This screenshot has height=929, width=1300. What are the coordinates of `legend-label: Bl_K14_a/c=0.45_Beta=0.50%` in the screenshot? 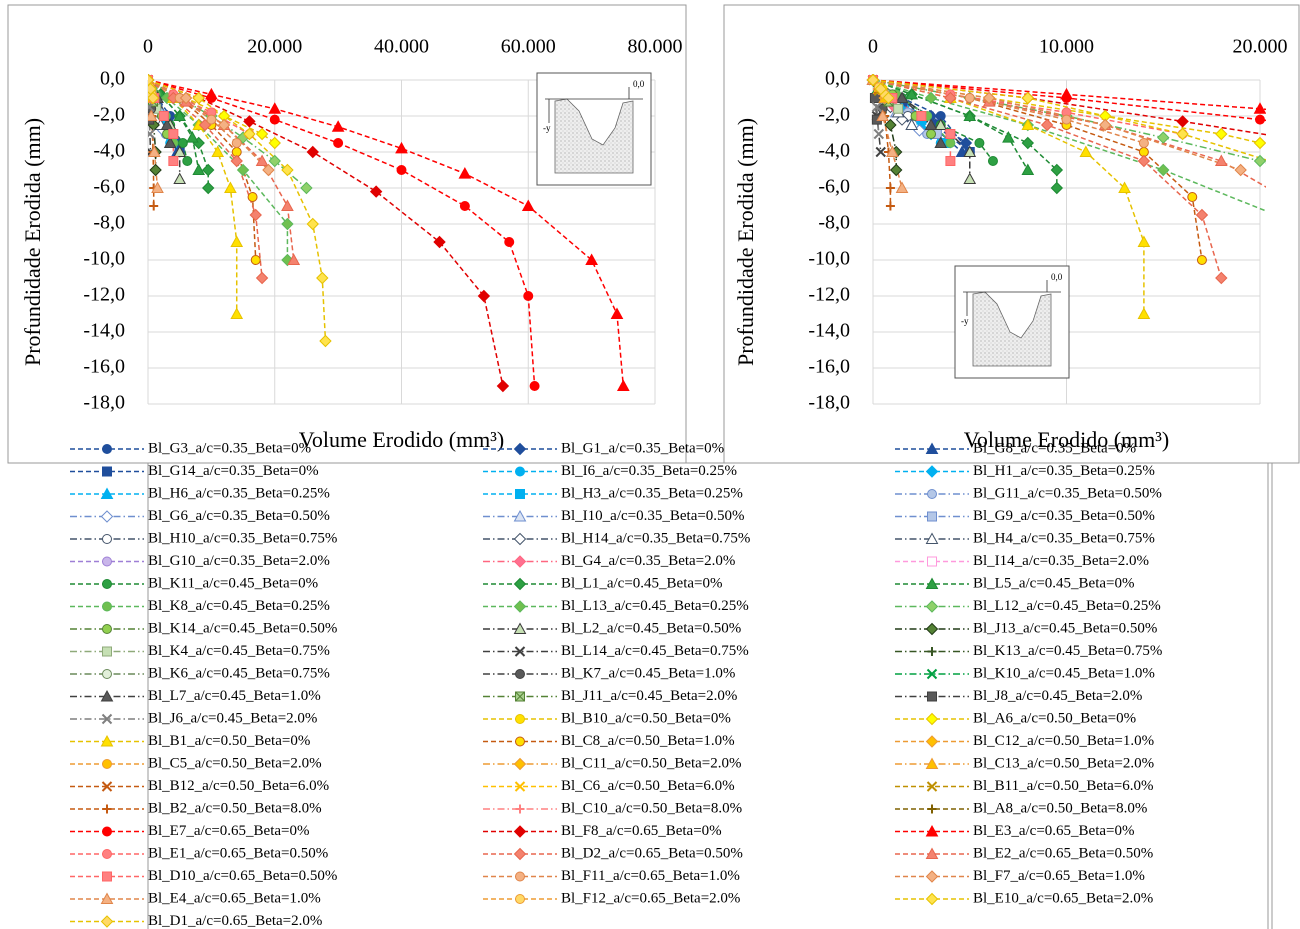 It's located at (242, 628).